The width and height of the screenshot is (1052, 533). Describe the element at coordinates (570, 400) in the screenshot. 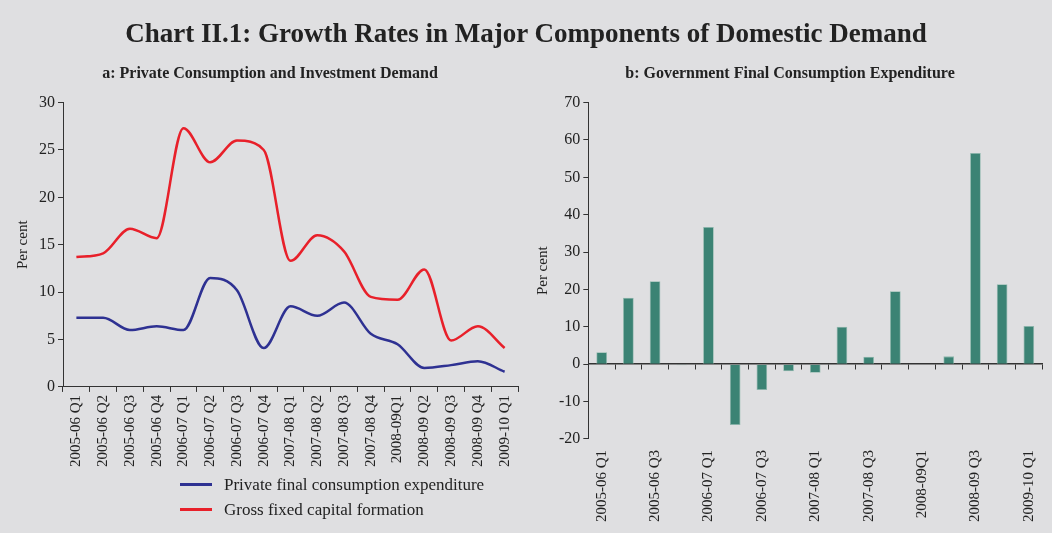

I see `y-tick-label: -10` at that location.